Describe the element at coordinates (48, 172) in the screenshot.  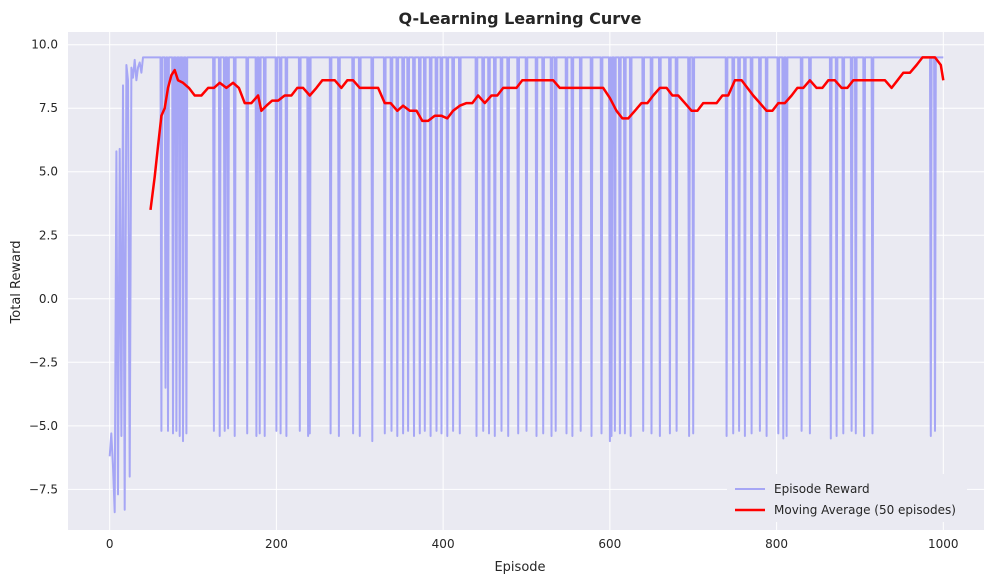
I see `y-tick-label: 5.0` at that location.